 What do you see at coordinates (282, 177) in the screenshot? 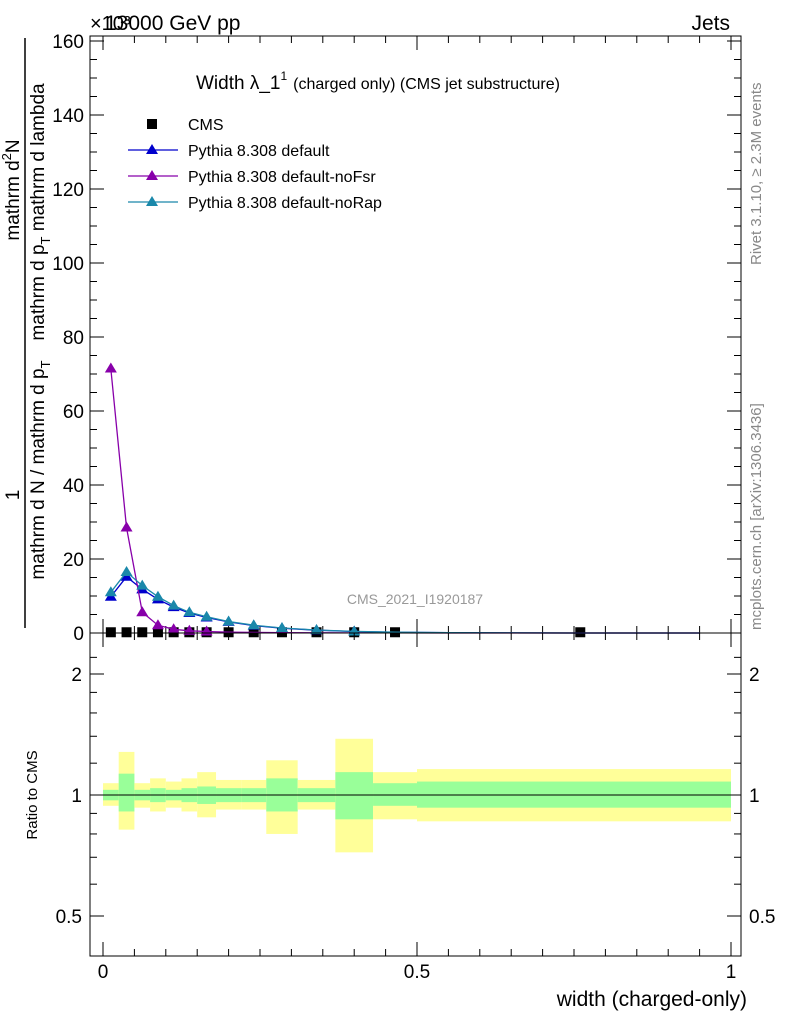
I see `legend-label: Pythia 8.308 default-noFsr` at bounding box center [282, 177].